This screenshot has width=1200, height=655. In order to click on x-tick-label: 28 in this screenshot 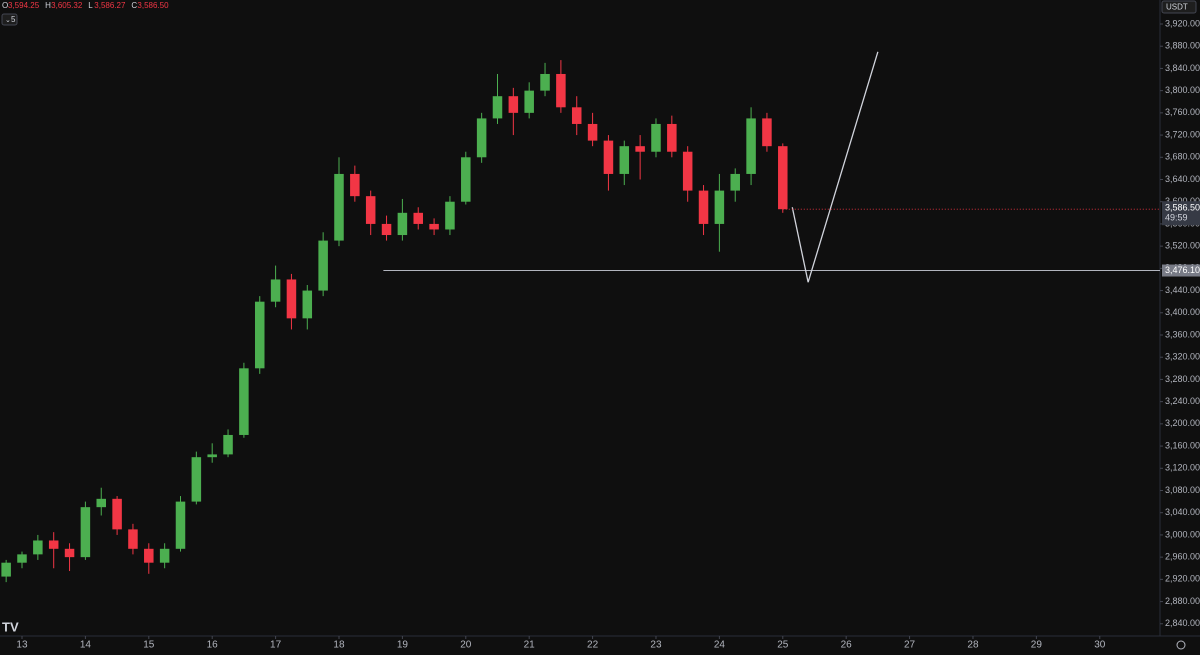, I will do `click(973, 645)`.